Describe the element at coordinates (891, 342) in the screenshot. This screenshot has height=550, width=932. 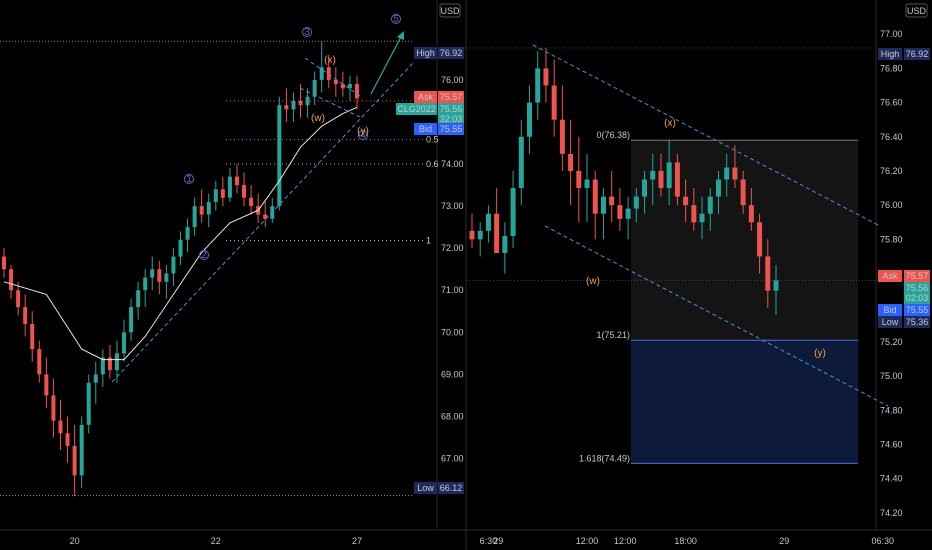
I see `right-price-tick-label: 75.20` at that location.